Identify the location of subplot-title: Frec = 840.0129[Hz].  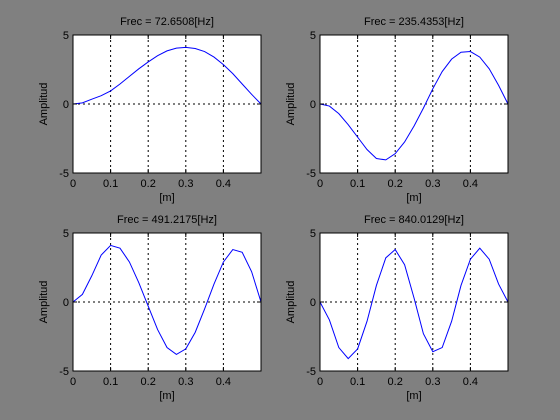
(414, 220).